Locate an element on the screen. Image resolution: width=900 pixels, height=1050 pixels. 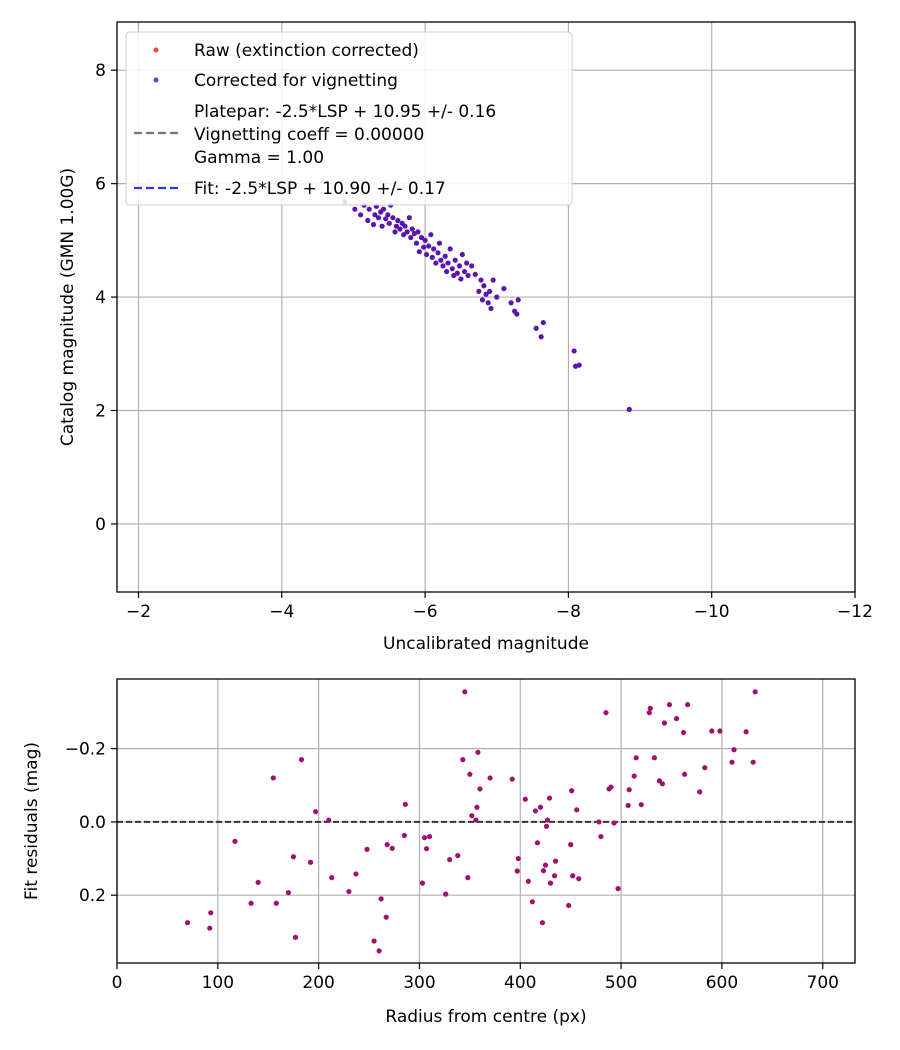
bottom-y-tick-label: −0.2 is located at coordinates (85, 750).